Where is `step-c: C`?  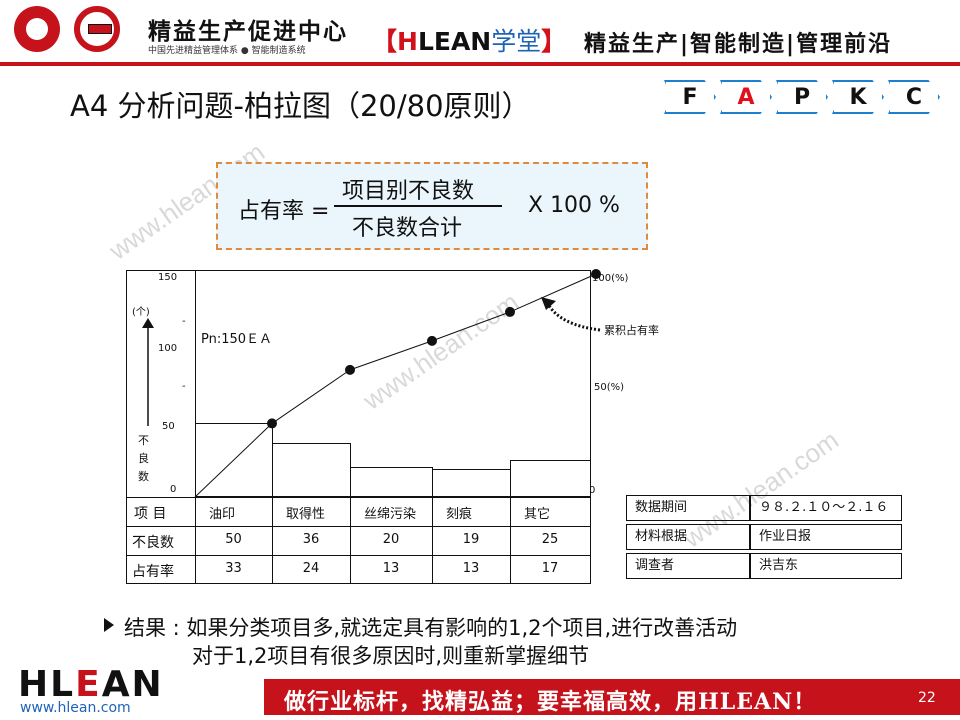 step-c: C is located at coordinates (914, 97).